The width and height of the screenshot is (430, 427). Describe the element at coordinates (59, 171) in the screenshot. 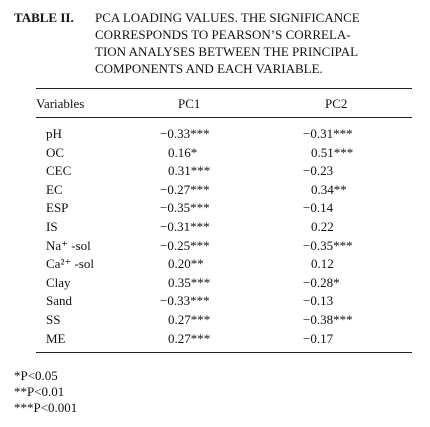

I see `variable-cell: CEC` at that location.